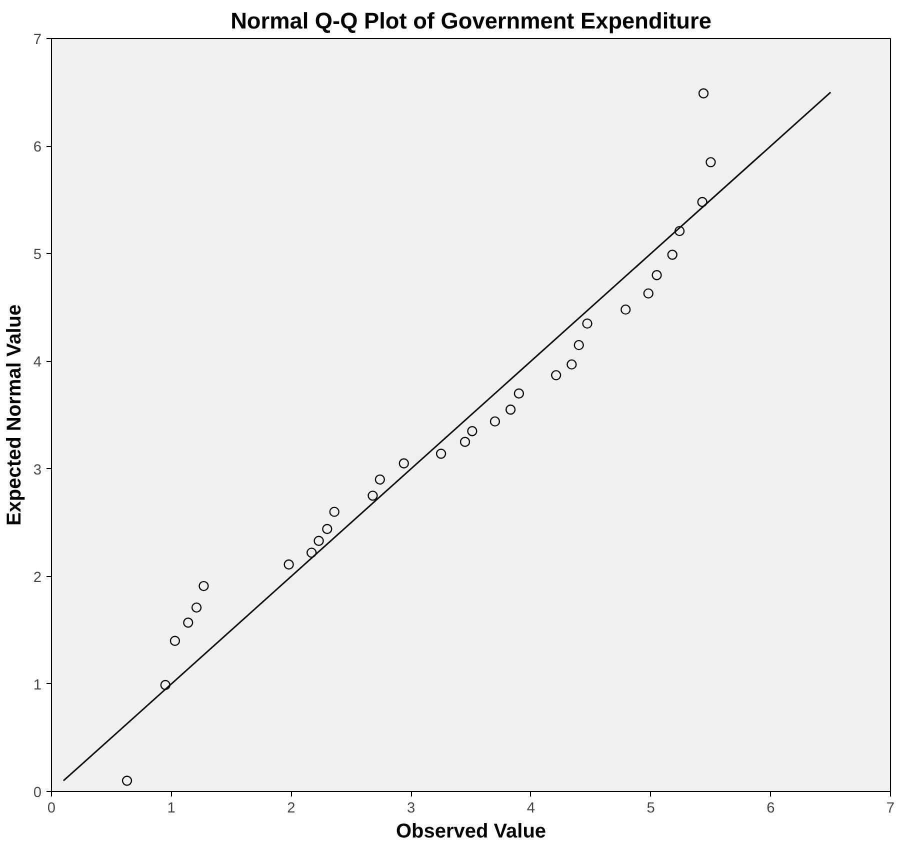 This screenshot has width=903, height=854. I want to click on x-tick-label: 4, so click(531, 808).